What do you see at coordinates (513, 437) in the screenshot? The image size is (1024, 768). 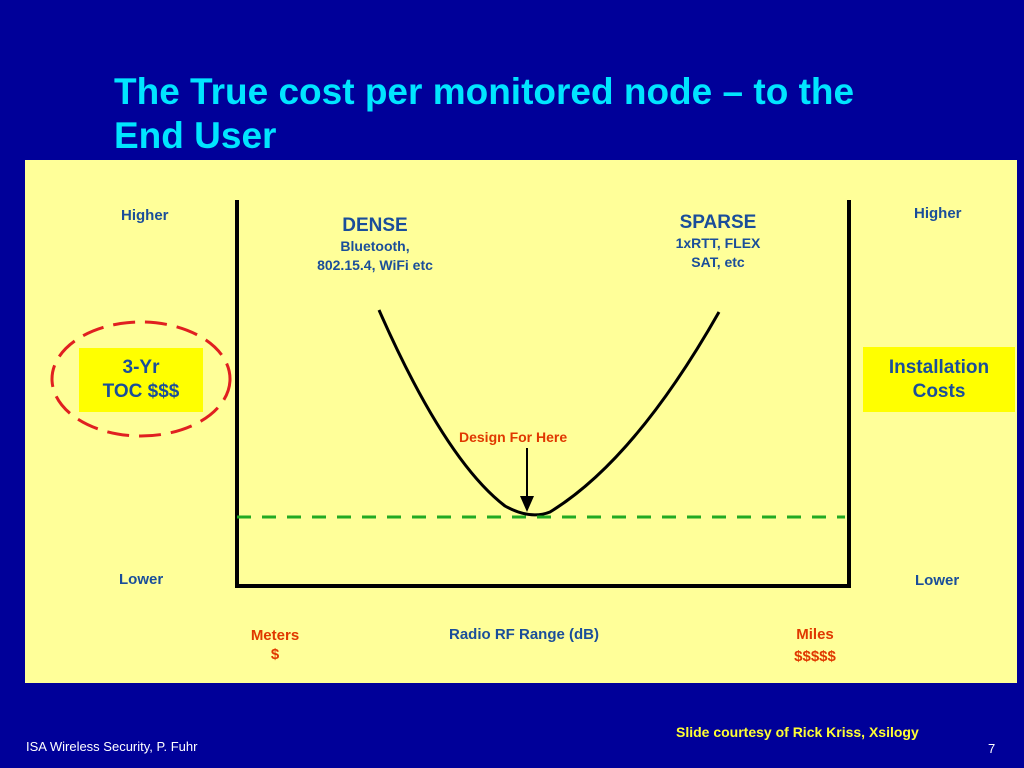 I see `design-for-here-label: Design For Here` at bounding box center [513, 437].